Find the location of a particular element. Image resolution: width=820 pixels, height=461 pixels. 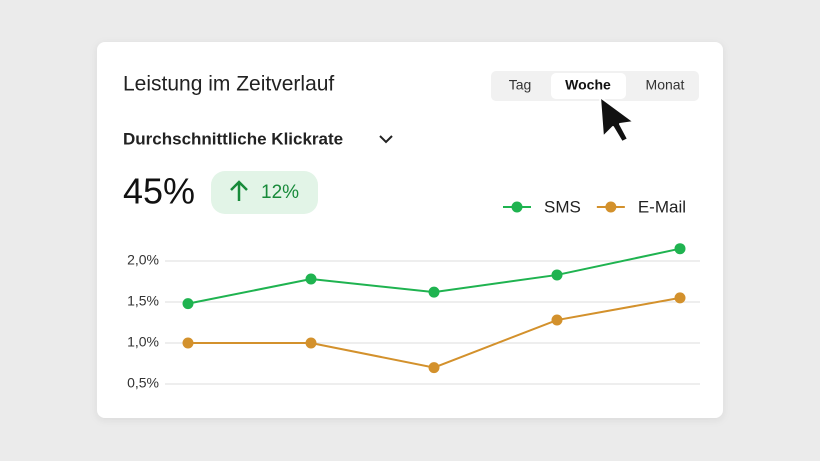

legend-label: E-Mail is located at coordinates (662, 206).